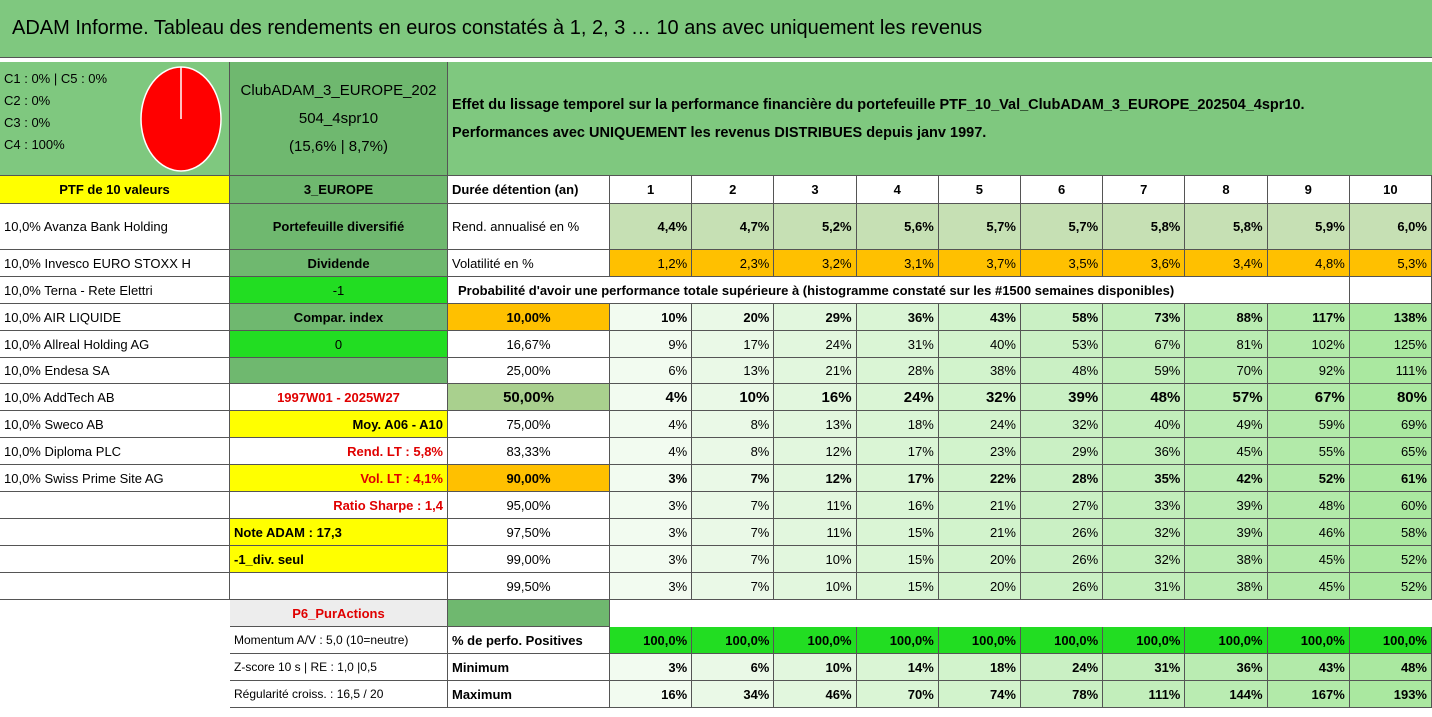 Image resolution: width=1432 pixels, height=717 pixels. What do you see at coordinates (34, 144) in the screenshot?
I see `pie-legend-item: C4 : 100%` at bounding box center [34, 144].